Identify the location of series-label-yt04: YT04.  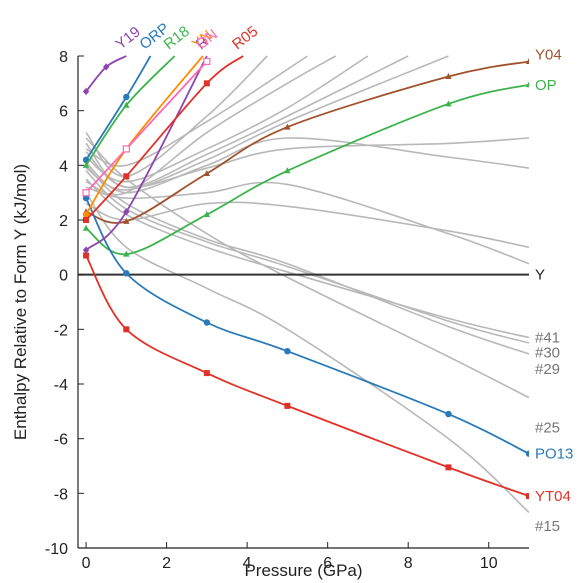
(553, 496).